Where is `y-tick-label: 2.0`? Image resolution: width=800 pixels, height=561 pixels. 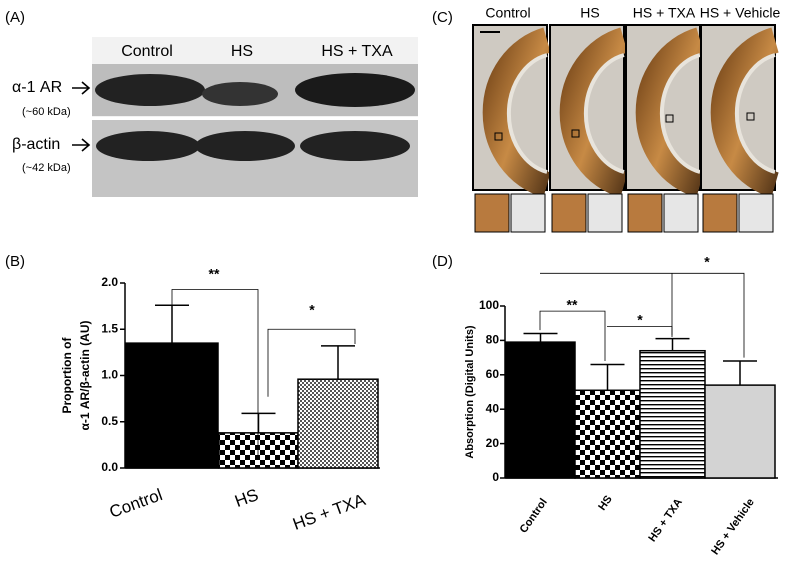
y-tick-label: 2.0 is located at coordinates (109, 282).